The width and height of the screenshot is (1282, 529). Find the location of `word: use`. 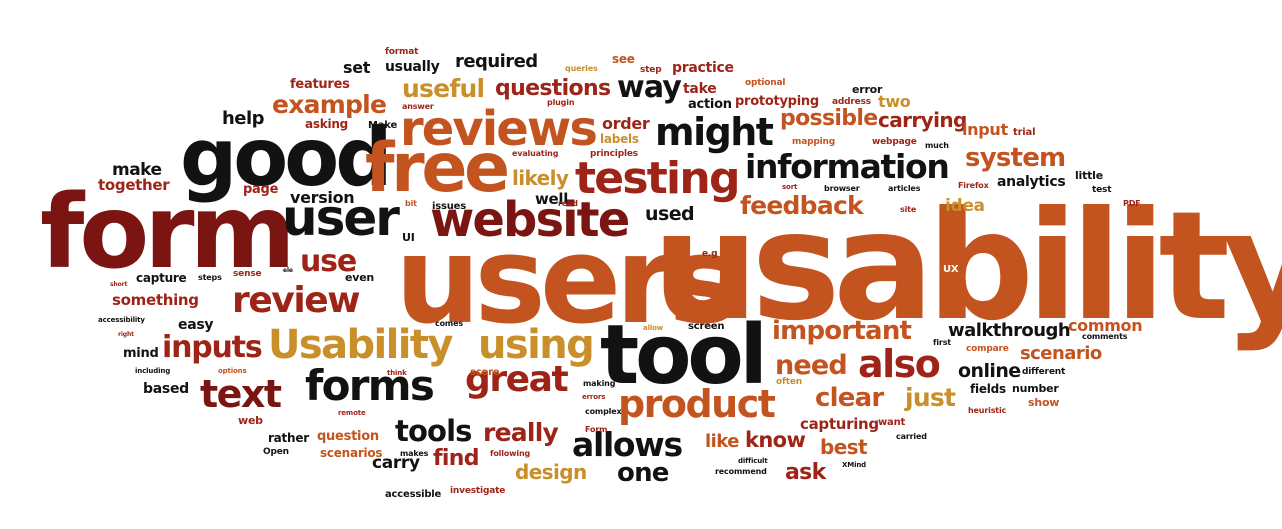

word: use is located at coordinates (328, 261).